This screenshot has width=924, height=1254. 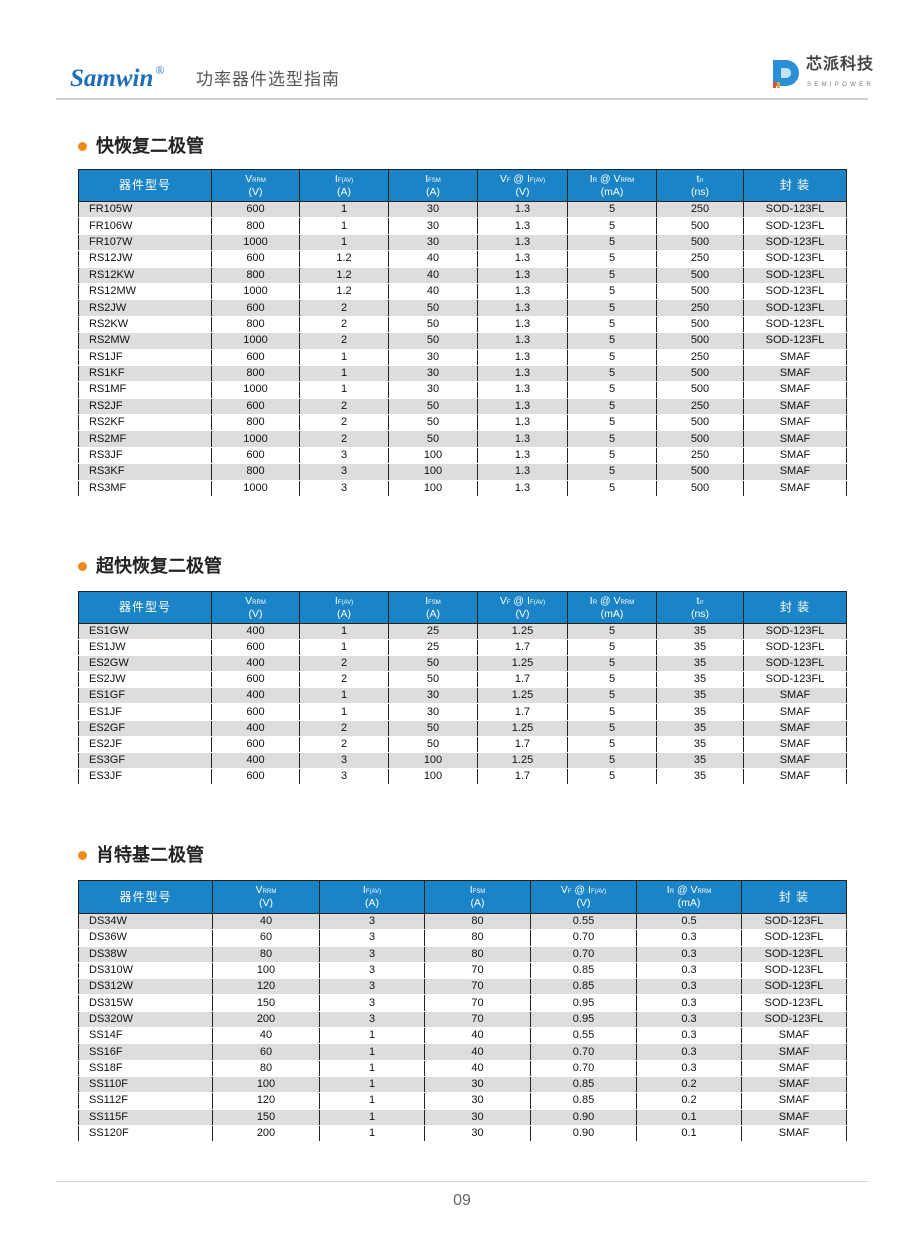 What do you see at coordinates (344, 374) in the screenshot?
I see `table-cell: 1` at bounding box center [344, 374].